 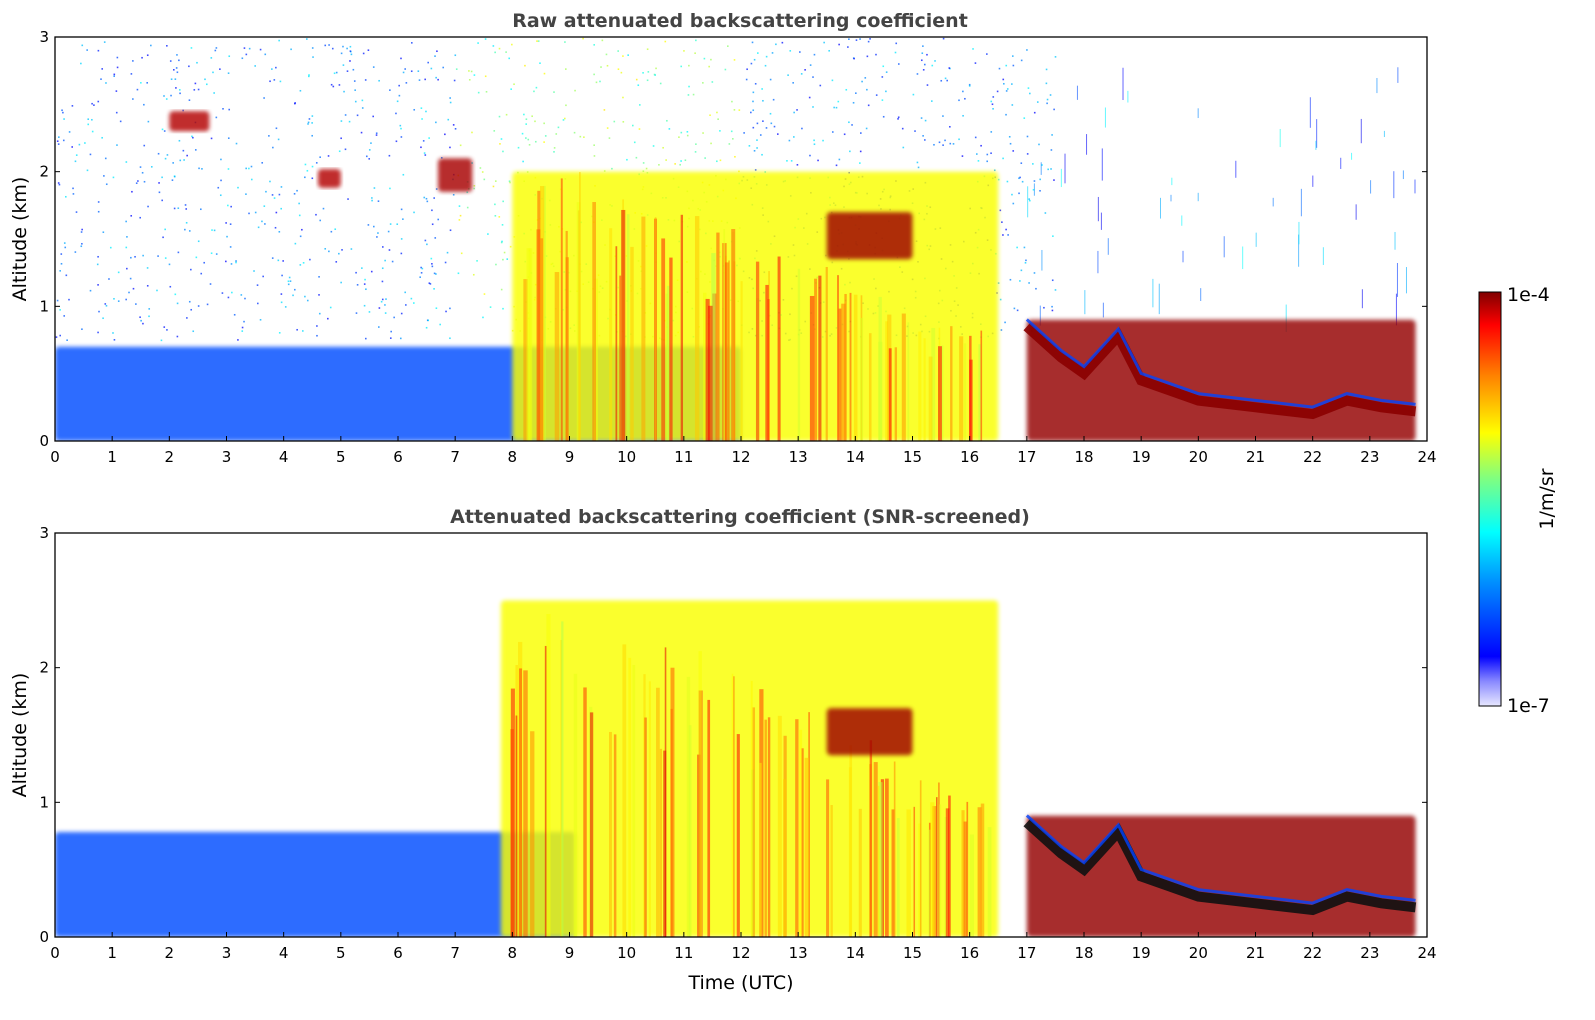 What do you see at coordinates (1083, 953) in the screenshot?
I see `x-tick-label: 18` at bounding box center [1083, 953].